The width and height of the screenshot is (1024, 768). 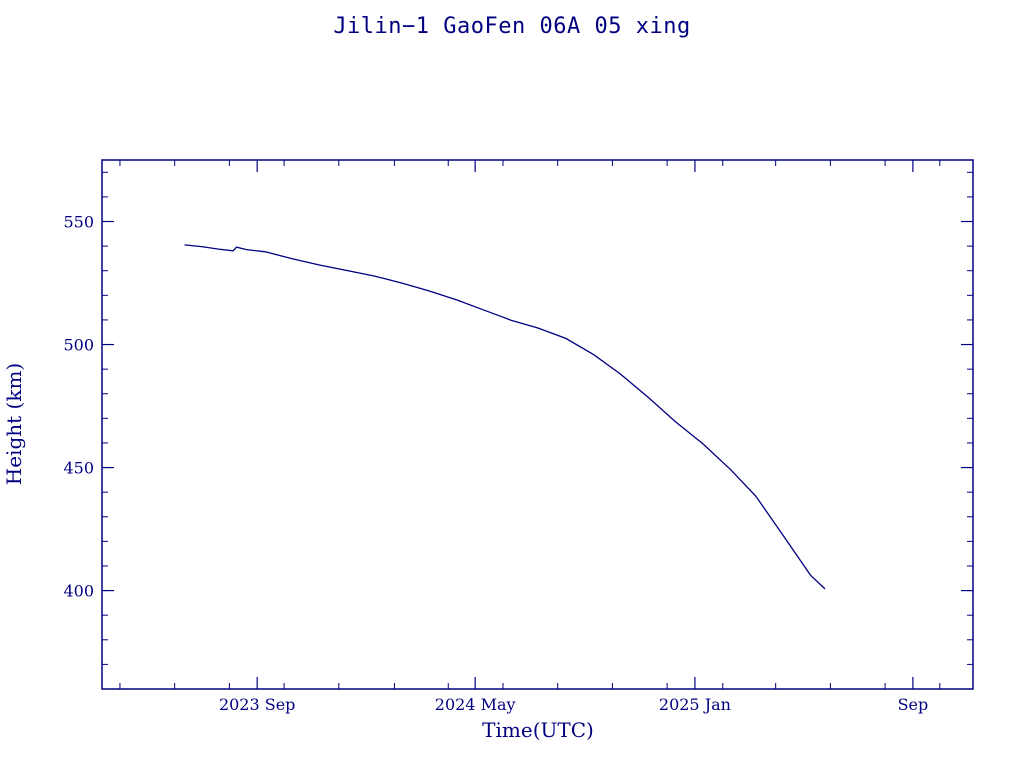 What do you see at coordinates (78, 345) in the screenshot?
I see `y-tick-label: 500` at bounding box center [78, 345].